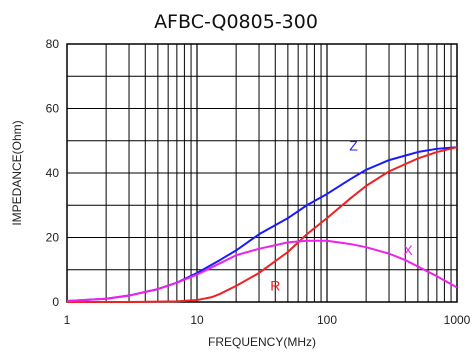 This screenshot has width=472, height=354. I want to click on x-tick-label: 1000, so click(457, 320).